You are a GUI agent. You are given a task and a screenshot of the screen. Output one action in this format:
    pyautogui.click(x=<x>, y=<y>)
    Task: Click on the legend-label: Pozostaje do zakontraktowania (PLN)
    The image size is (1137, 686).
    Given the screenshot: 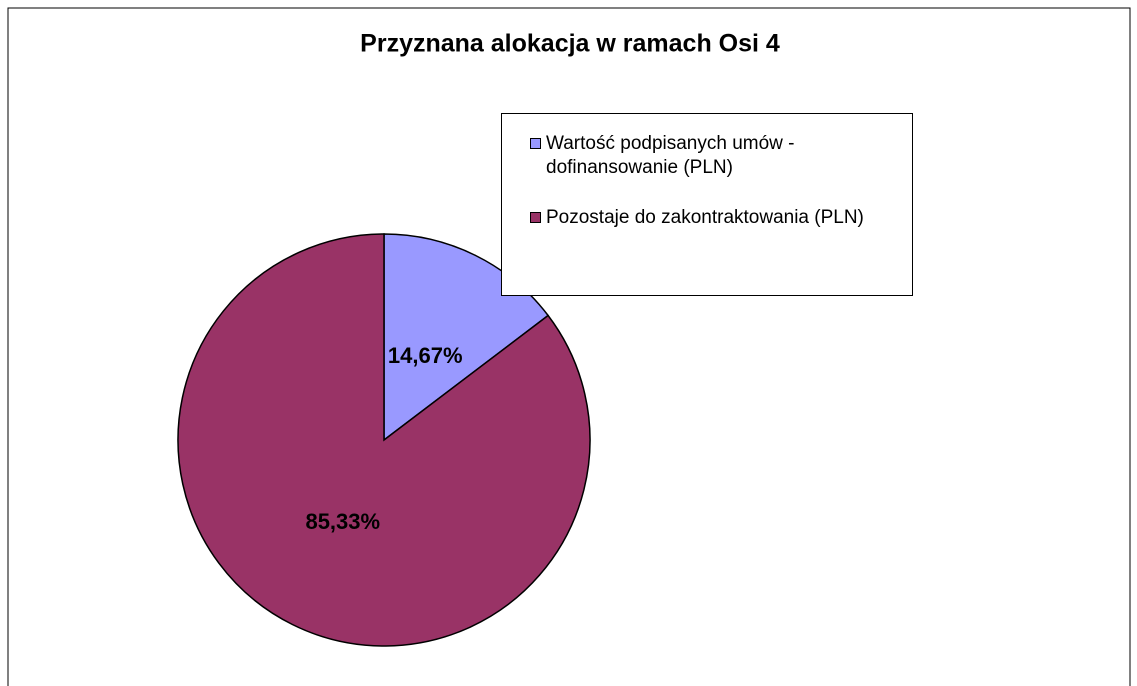 What is the action you would take?
    pyautogui.click(x=705, y=217)
    